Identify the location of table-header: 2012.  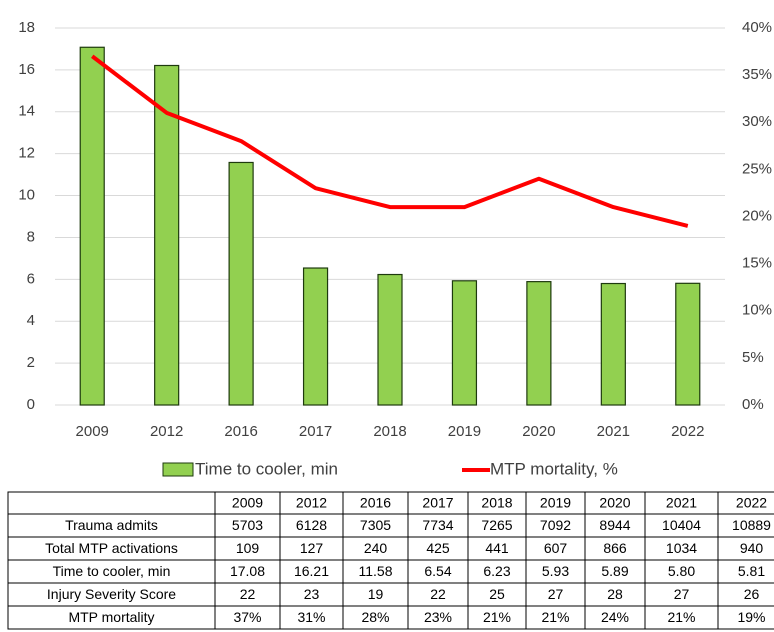
(311, 503).